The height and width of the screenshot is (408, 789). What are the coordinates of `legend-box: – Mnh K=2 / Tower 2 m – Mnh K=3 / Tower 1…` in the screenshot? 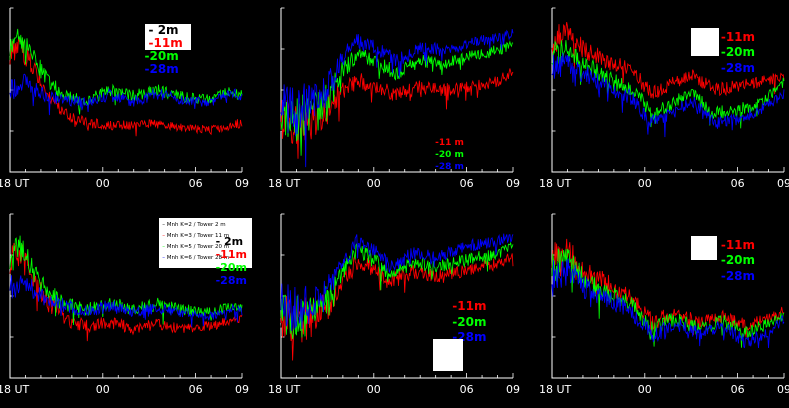 It's located at (206, 242).